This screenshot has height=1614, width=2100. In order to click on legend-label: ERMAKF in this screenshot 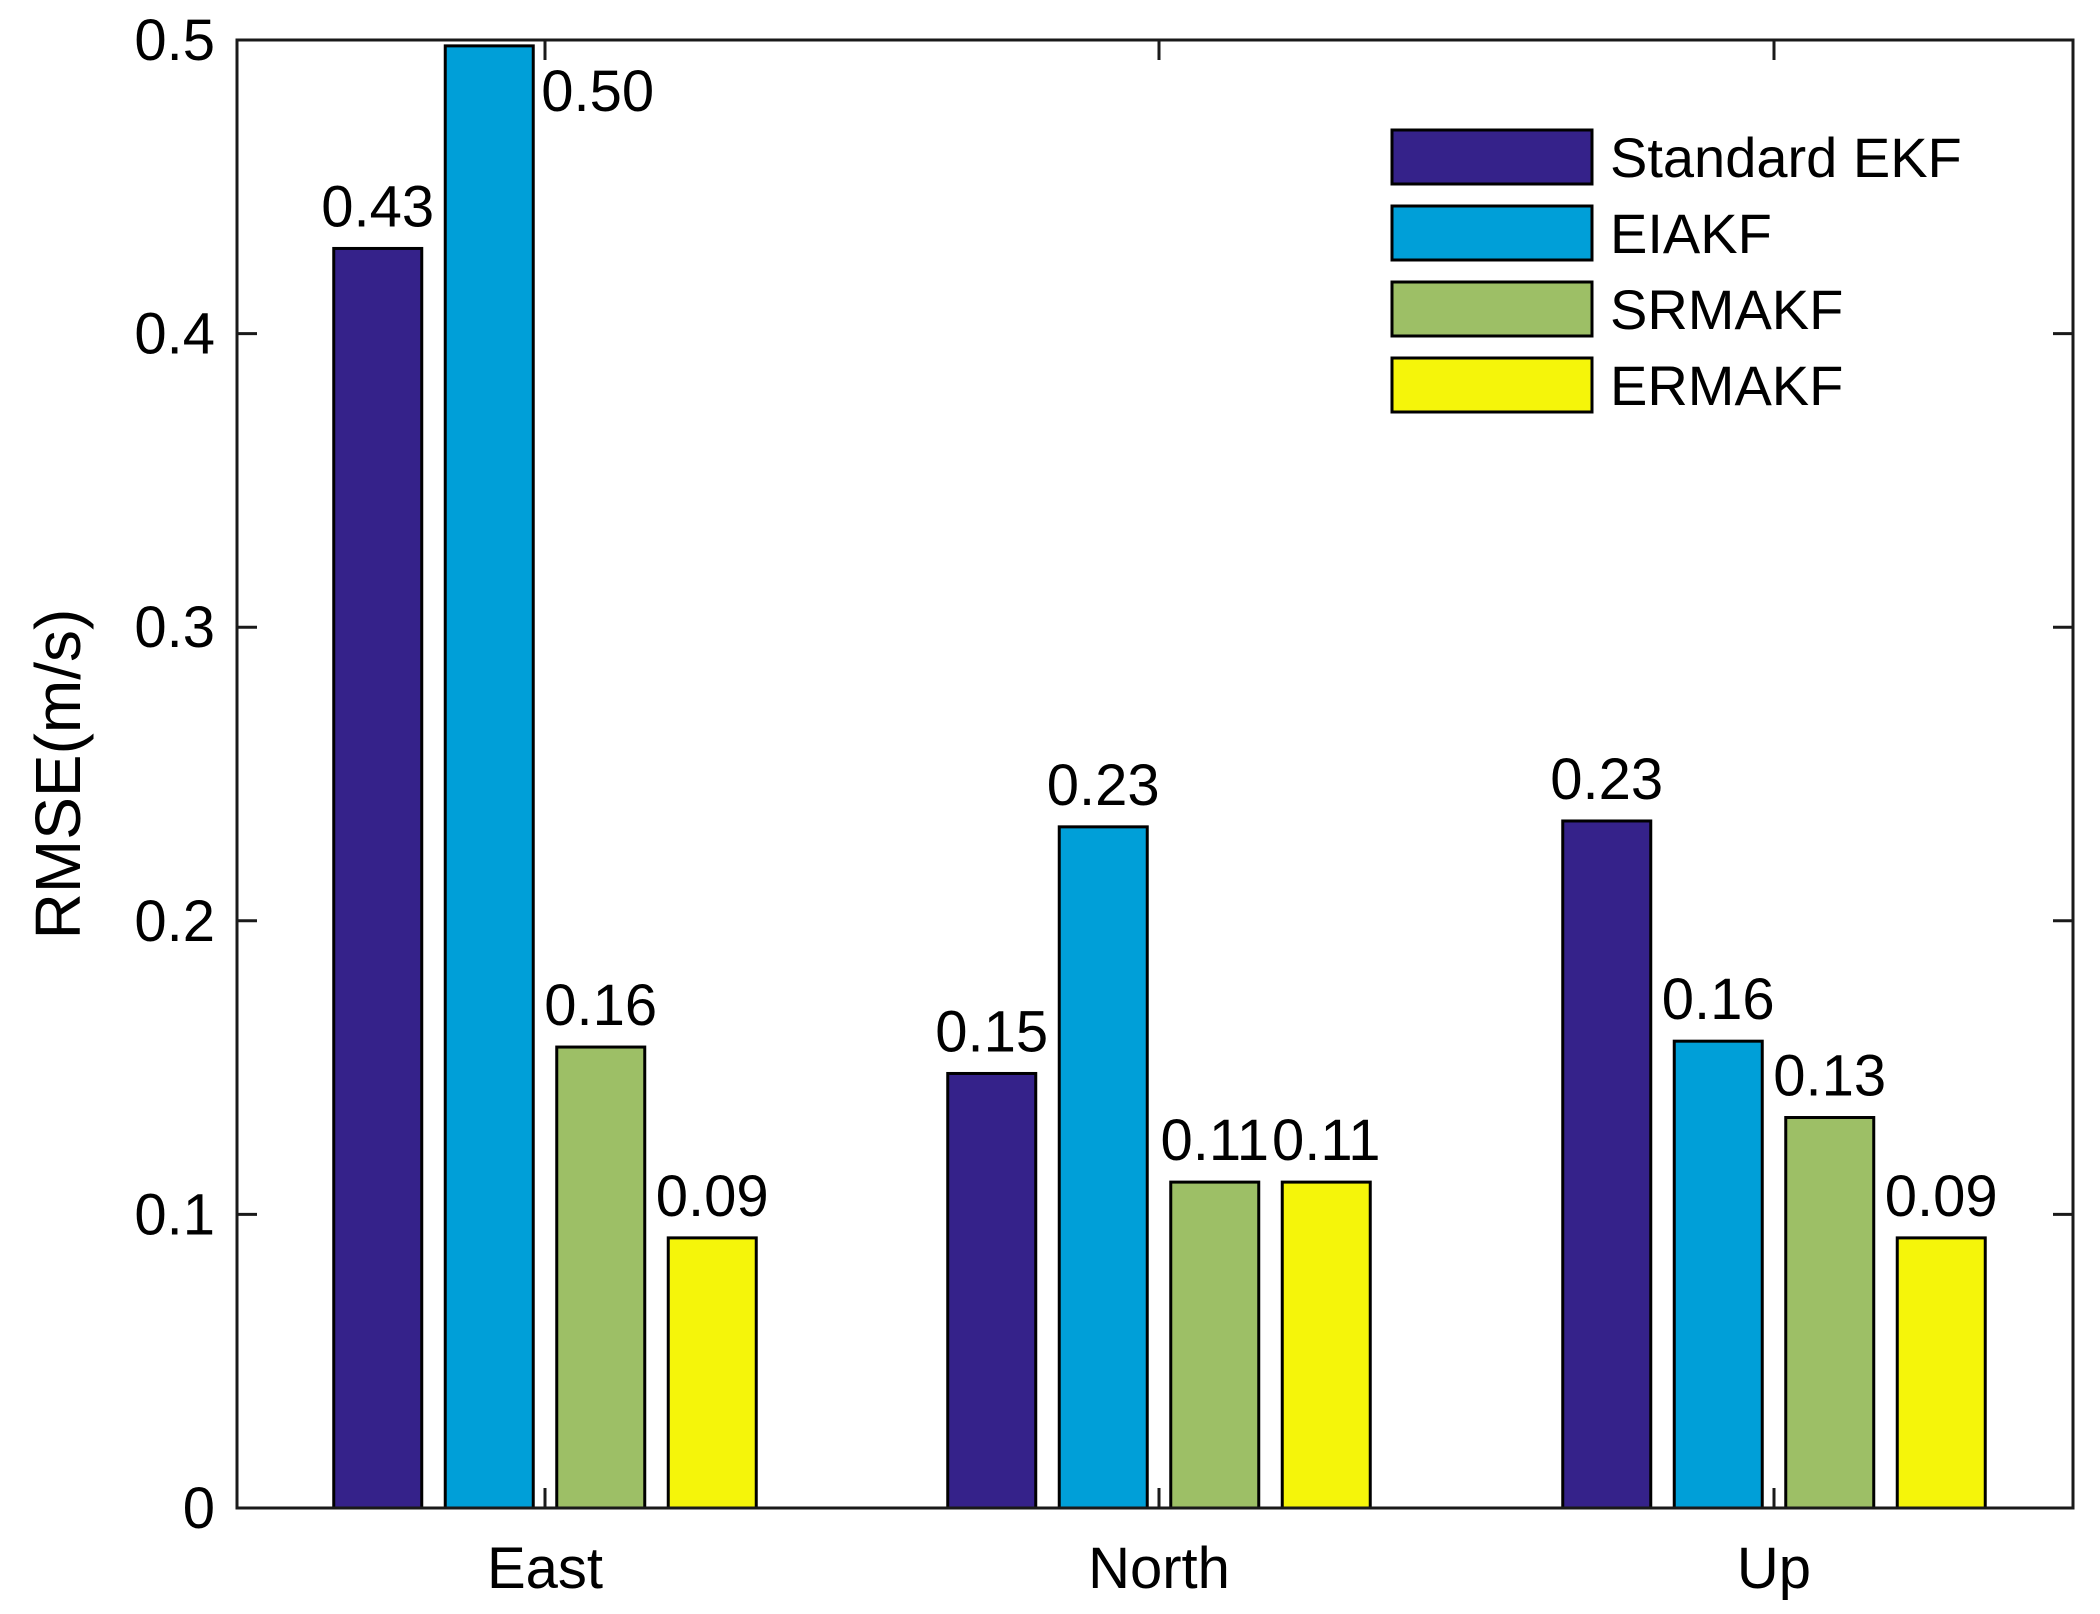, I will do `click(1726, 385)`.